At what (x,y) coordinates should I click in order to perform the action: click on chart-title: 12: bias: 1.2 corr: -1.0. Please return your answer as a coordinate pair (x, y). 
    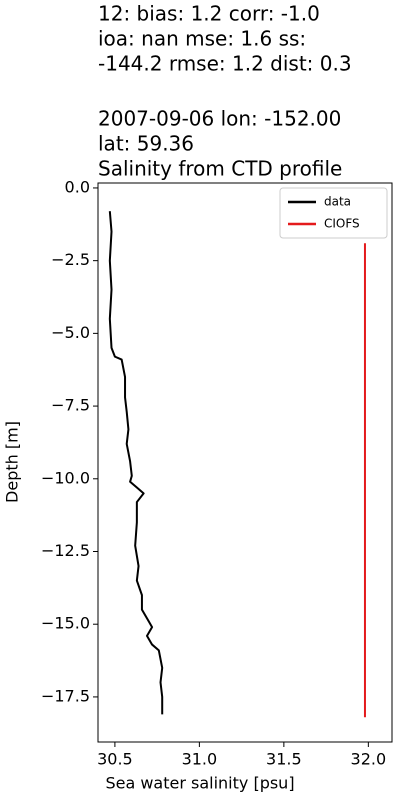
    Looking at the image, I should click on (209, 14).